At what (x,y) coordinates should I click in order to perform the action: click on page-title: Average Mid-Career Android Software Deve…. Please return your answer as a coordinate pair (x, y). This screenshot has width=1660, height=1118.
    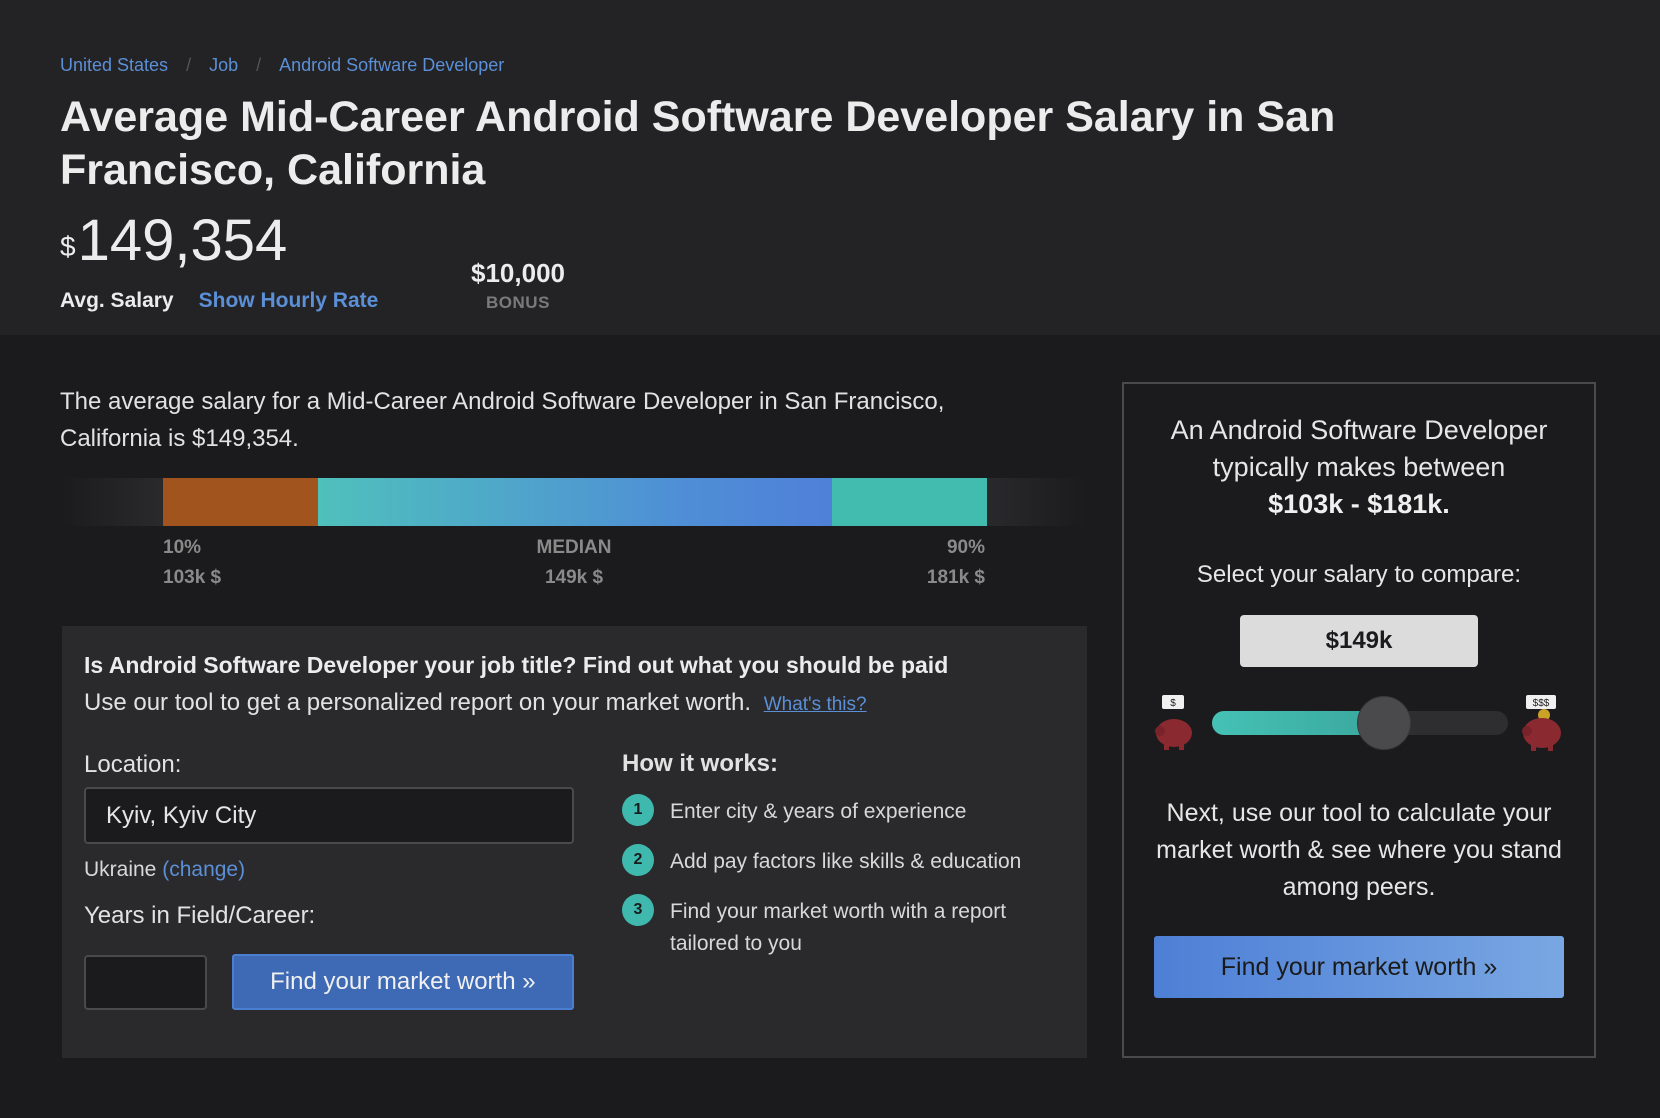
    Looking at the image, I should click on (698, 143).